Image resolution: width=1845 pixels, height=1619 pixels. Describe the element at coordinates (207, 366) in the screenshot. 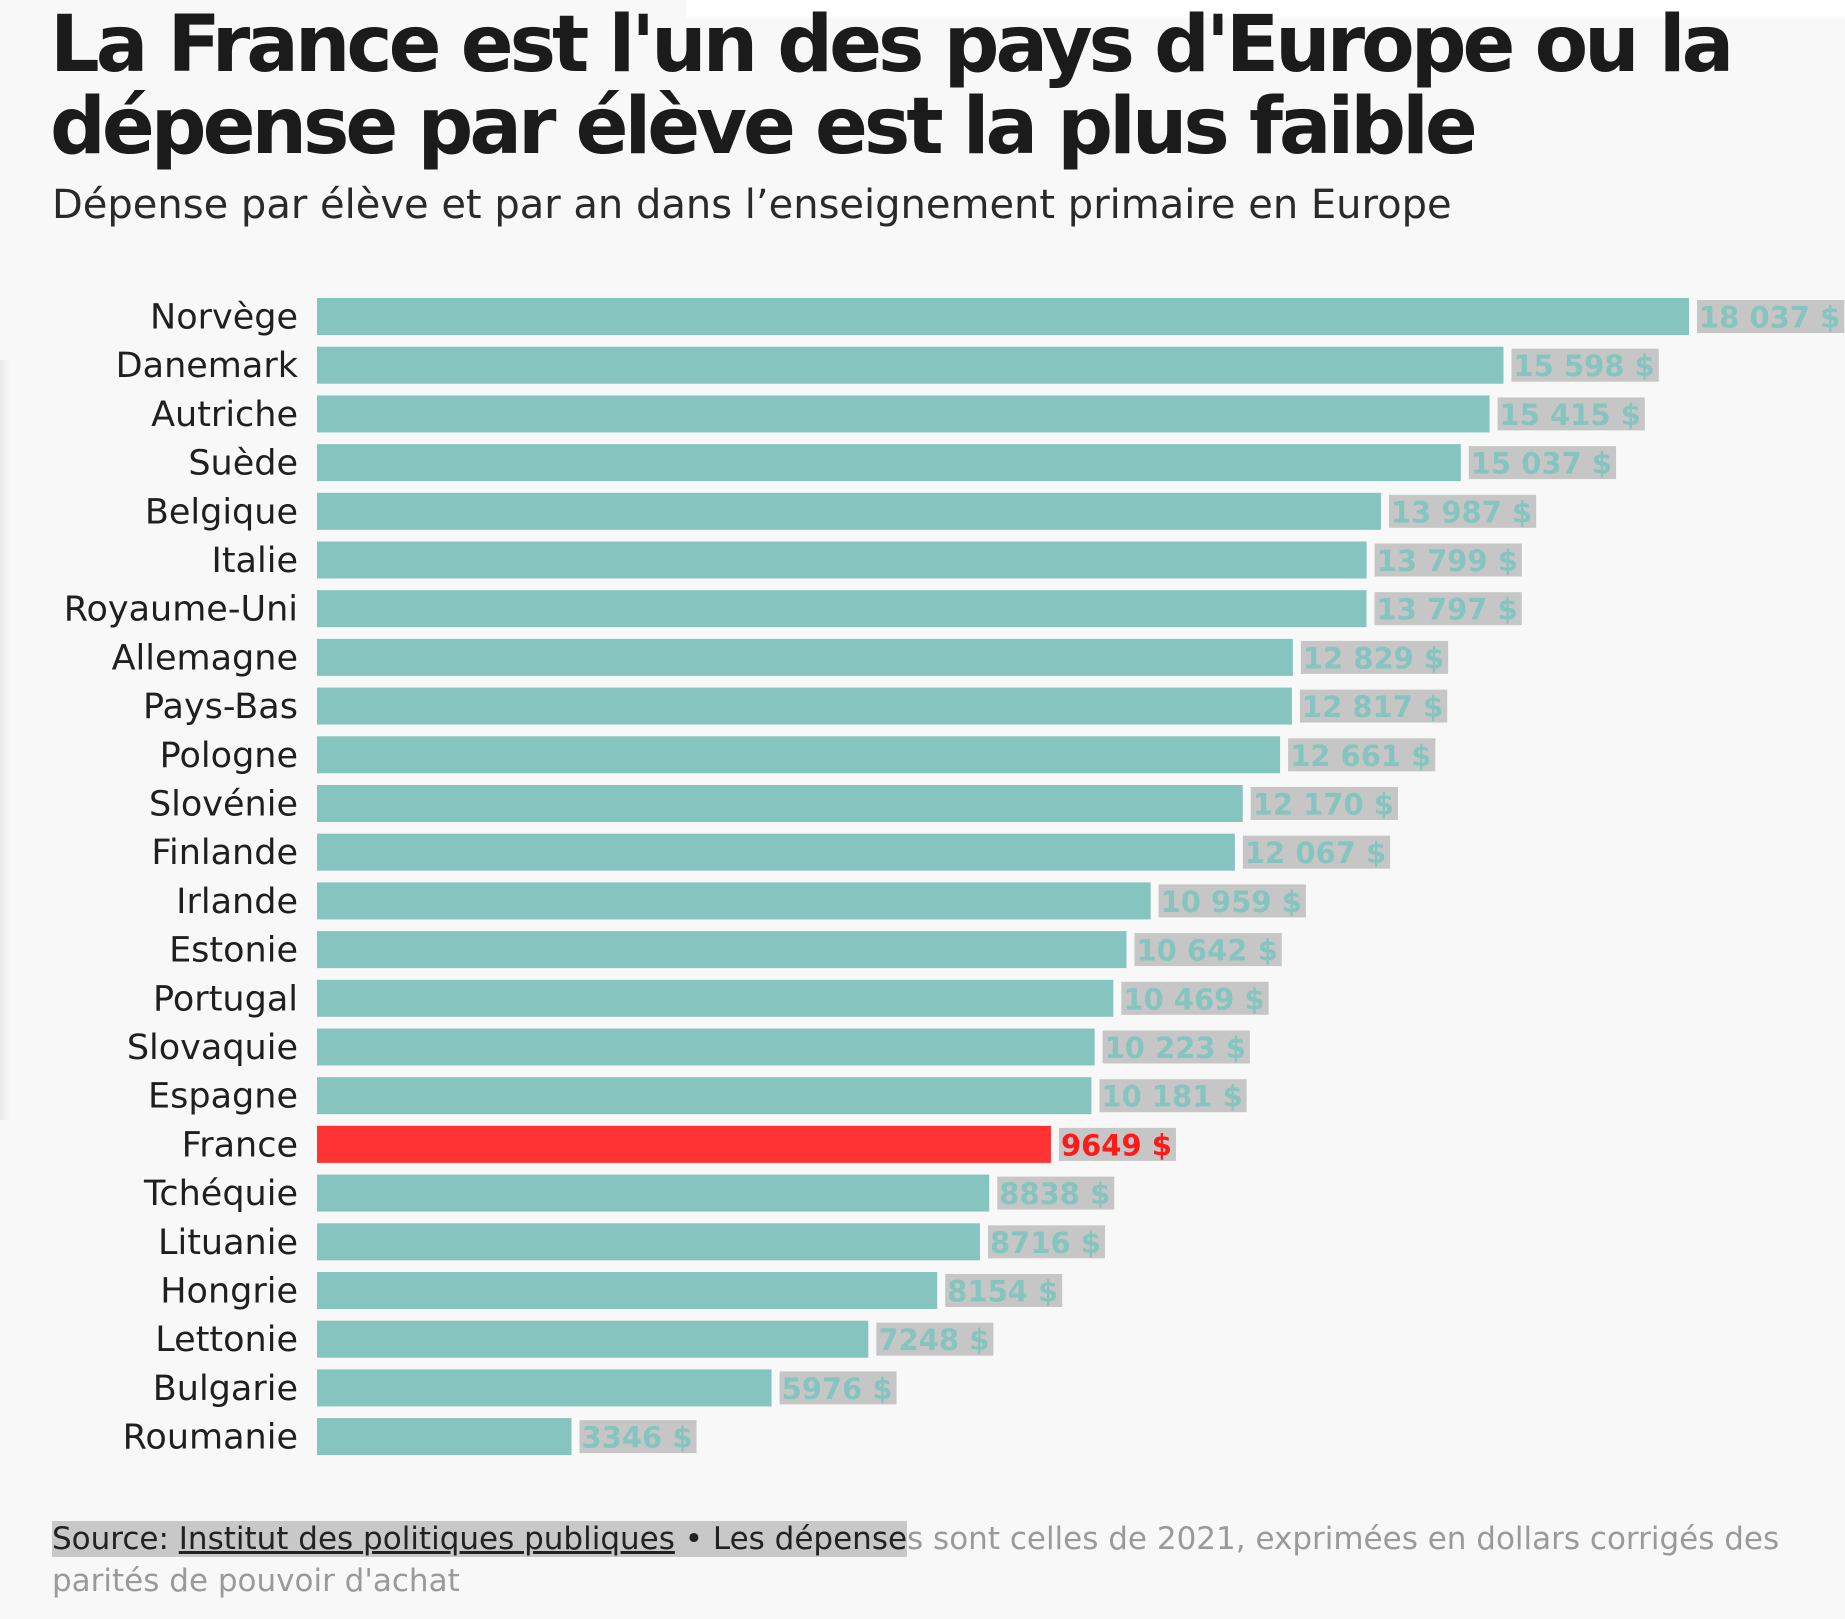

I see `category-label: Danemark` at that location.